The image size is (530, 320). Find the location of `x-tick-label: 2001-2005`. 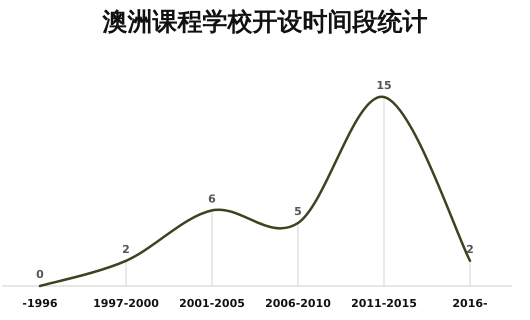

x-tick-label: 2001-2005 is located at coordinates (212, 303).